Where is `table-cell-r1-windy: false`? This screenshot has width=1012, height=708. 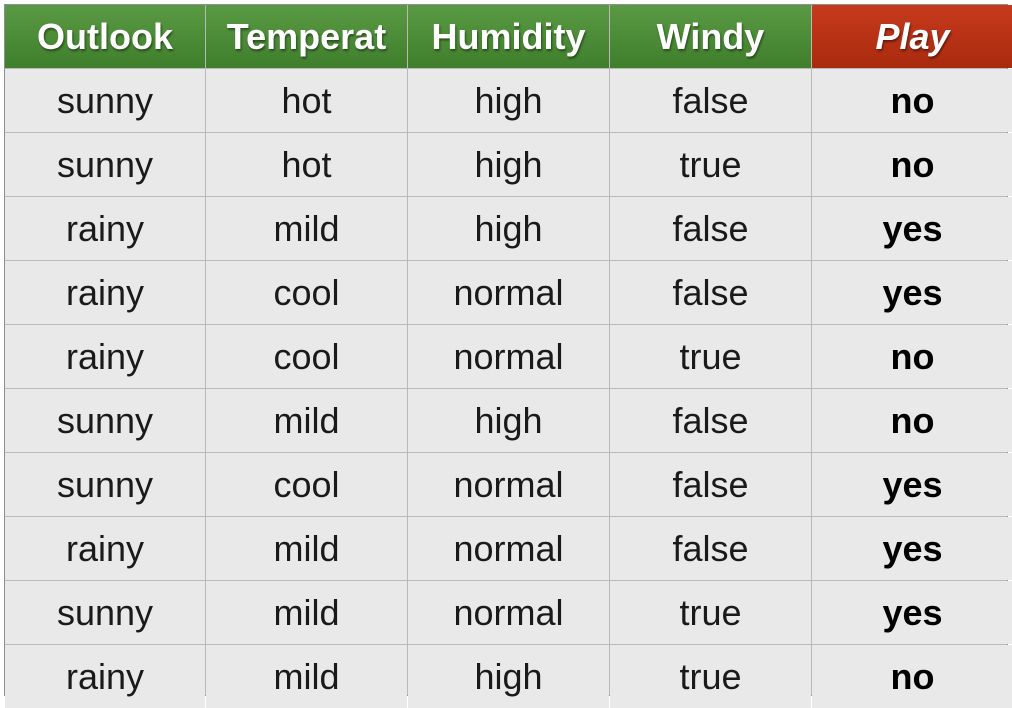
table-cell-r1-windy: false is located at coordinates (710, 100).